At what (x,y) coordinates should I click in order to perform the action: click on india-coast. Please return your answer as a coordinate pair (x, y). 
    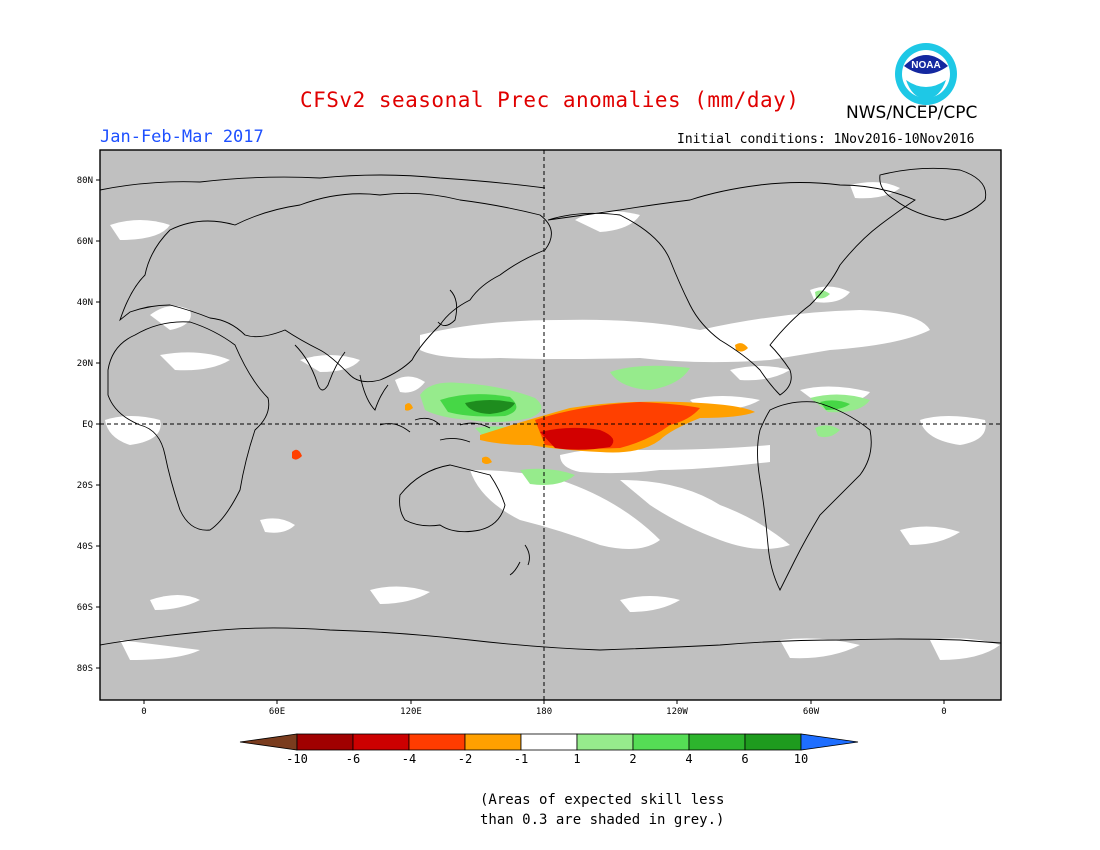
    Looking at the image, I should click on (320, 367).